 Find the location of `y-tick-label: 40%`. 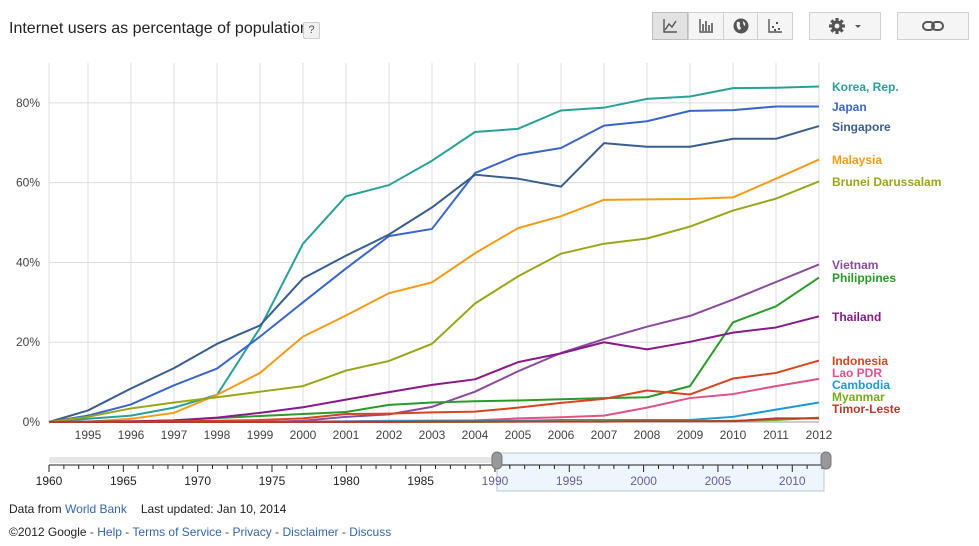

y-tick-label: 40% is located at coordinates (28, 262).